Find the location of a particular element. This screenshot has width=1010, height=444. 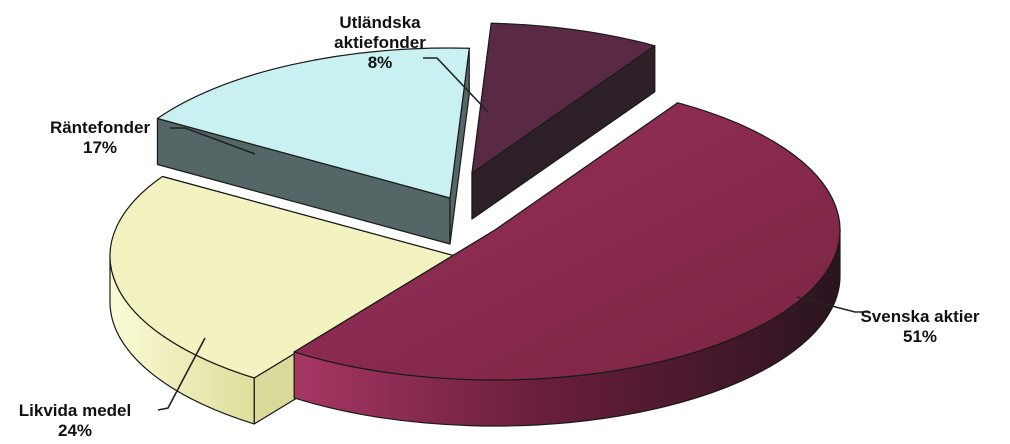

slice-top-utlandska-aktiefonder is located at coordinates (563, 98).